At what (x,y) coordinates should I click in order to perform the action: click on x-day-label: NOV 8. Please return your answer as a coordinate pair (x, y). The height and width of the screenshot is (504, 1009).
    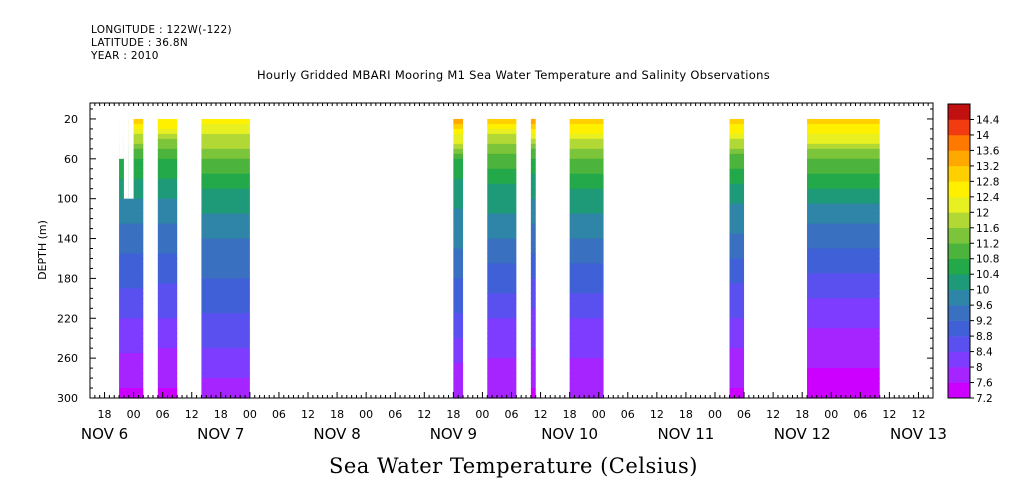
    Looking at the image, I should click on (336, 434).